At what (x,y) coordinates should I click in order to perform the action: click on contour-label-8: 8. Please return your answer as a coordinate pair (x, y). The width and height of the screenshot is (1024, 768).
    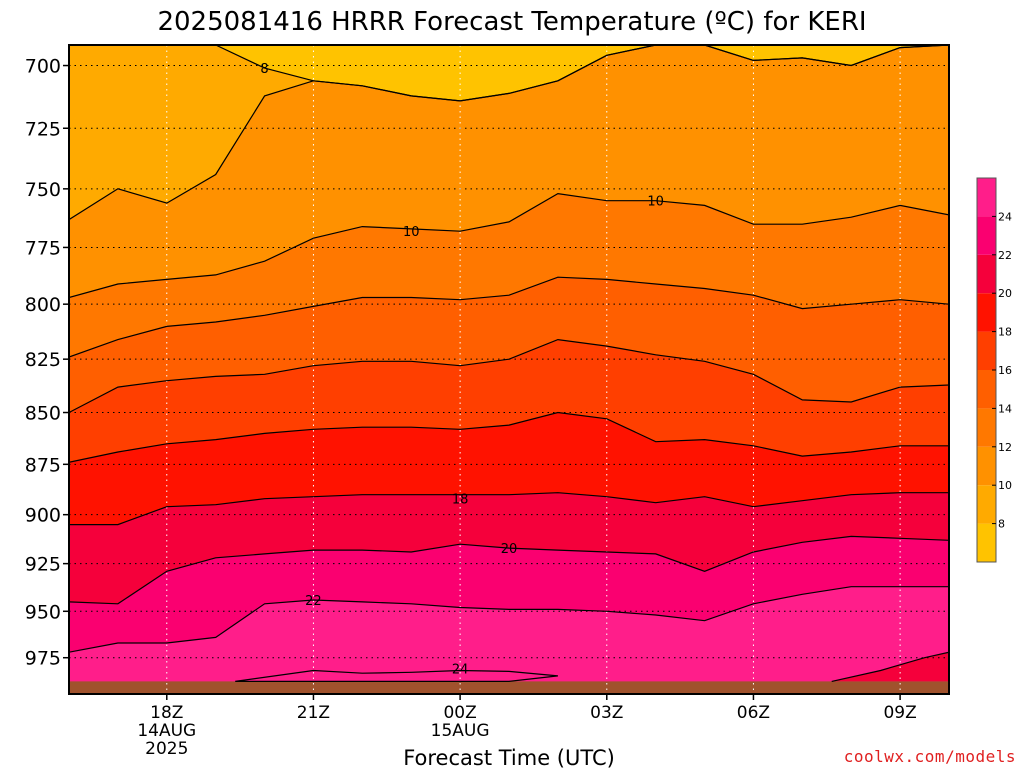
    Looking at the image, I should click on (264, 69).